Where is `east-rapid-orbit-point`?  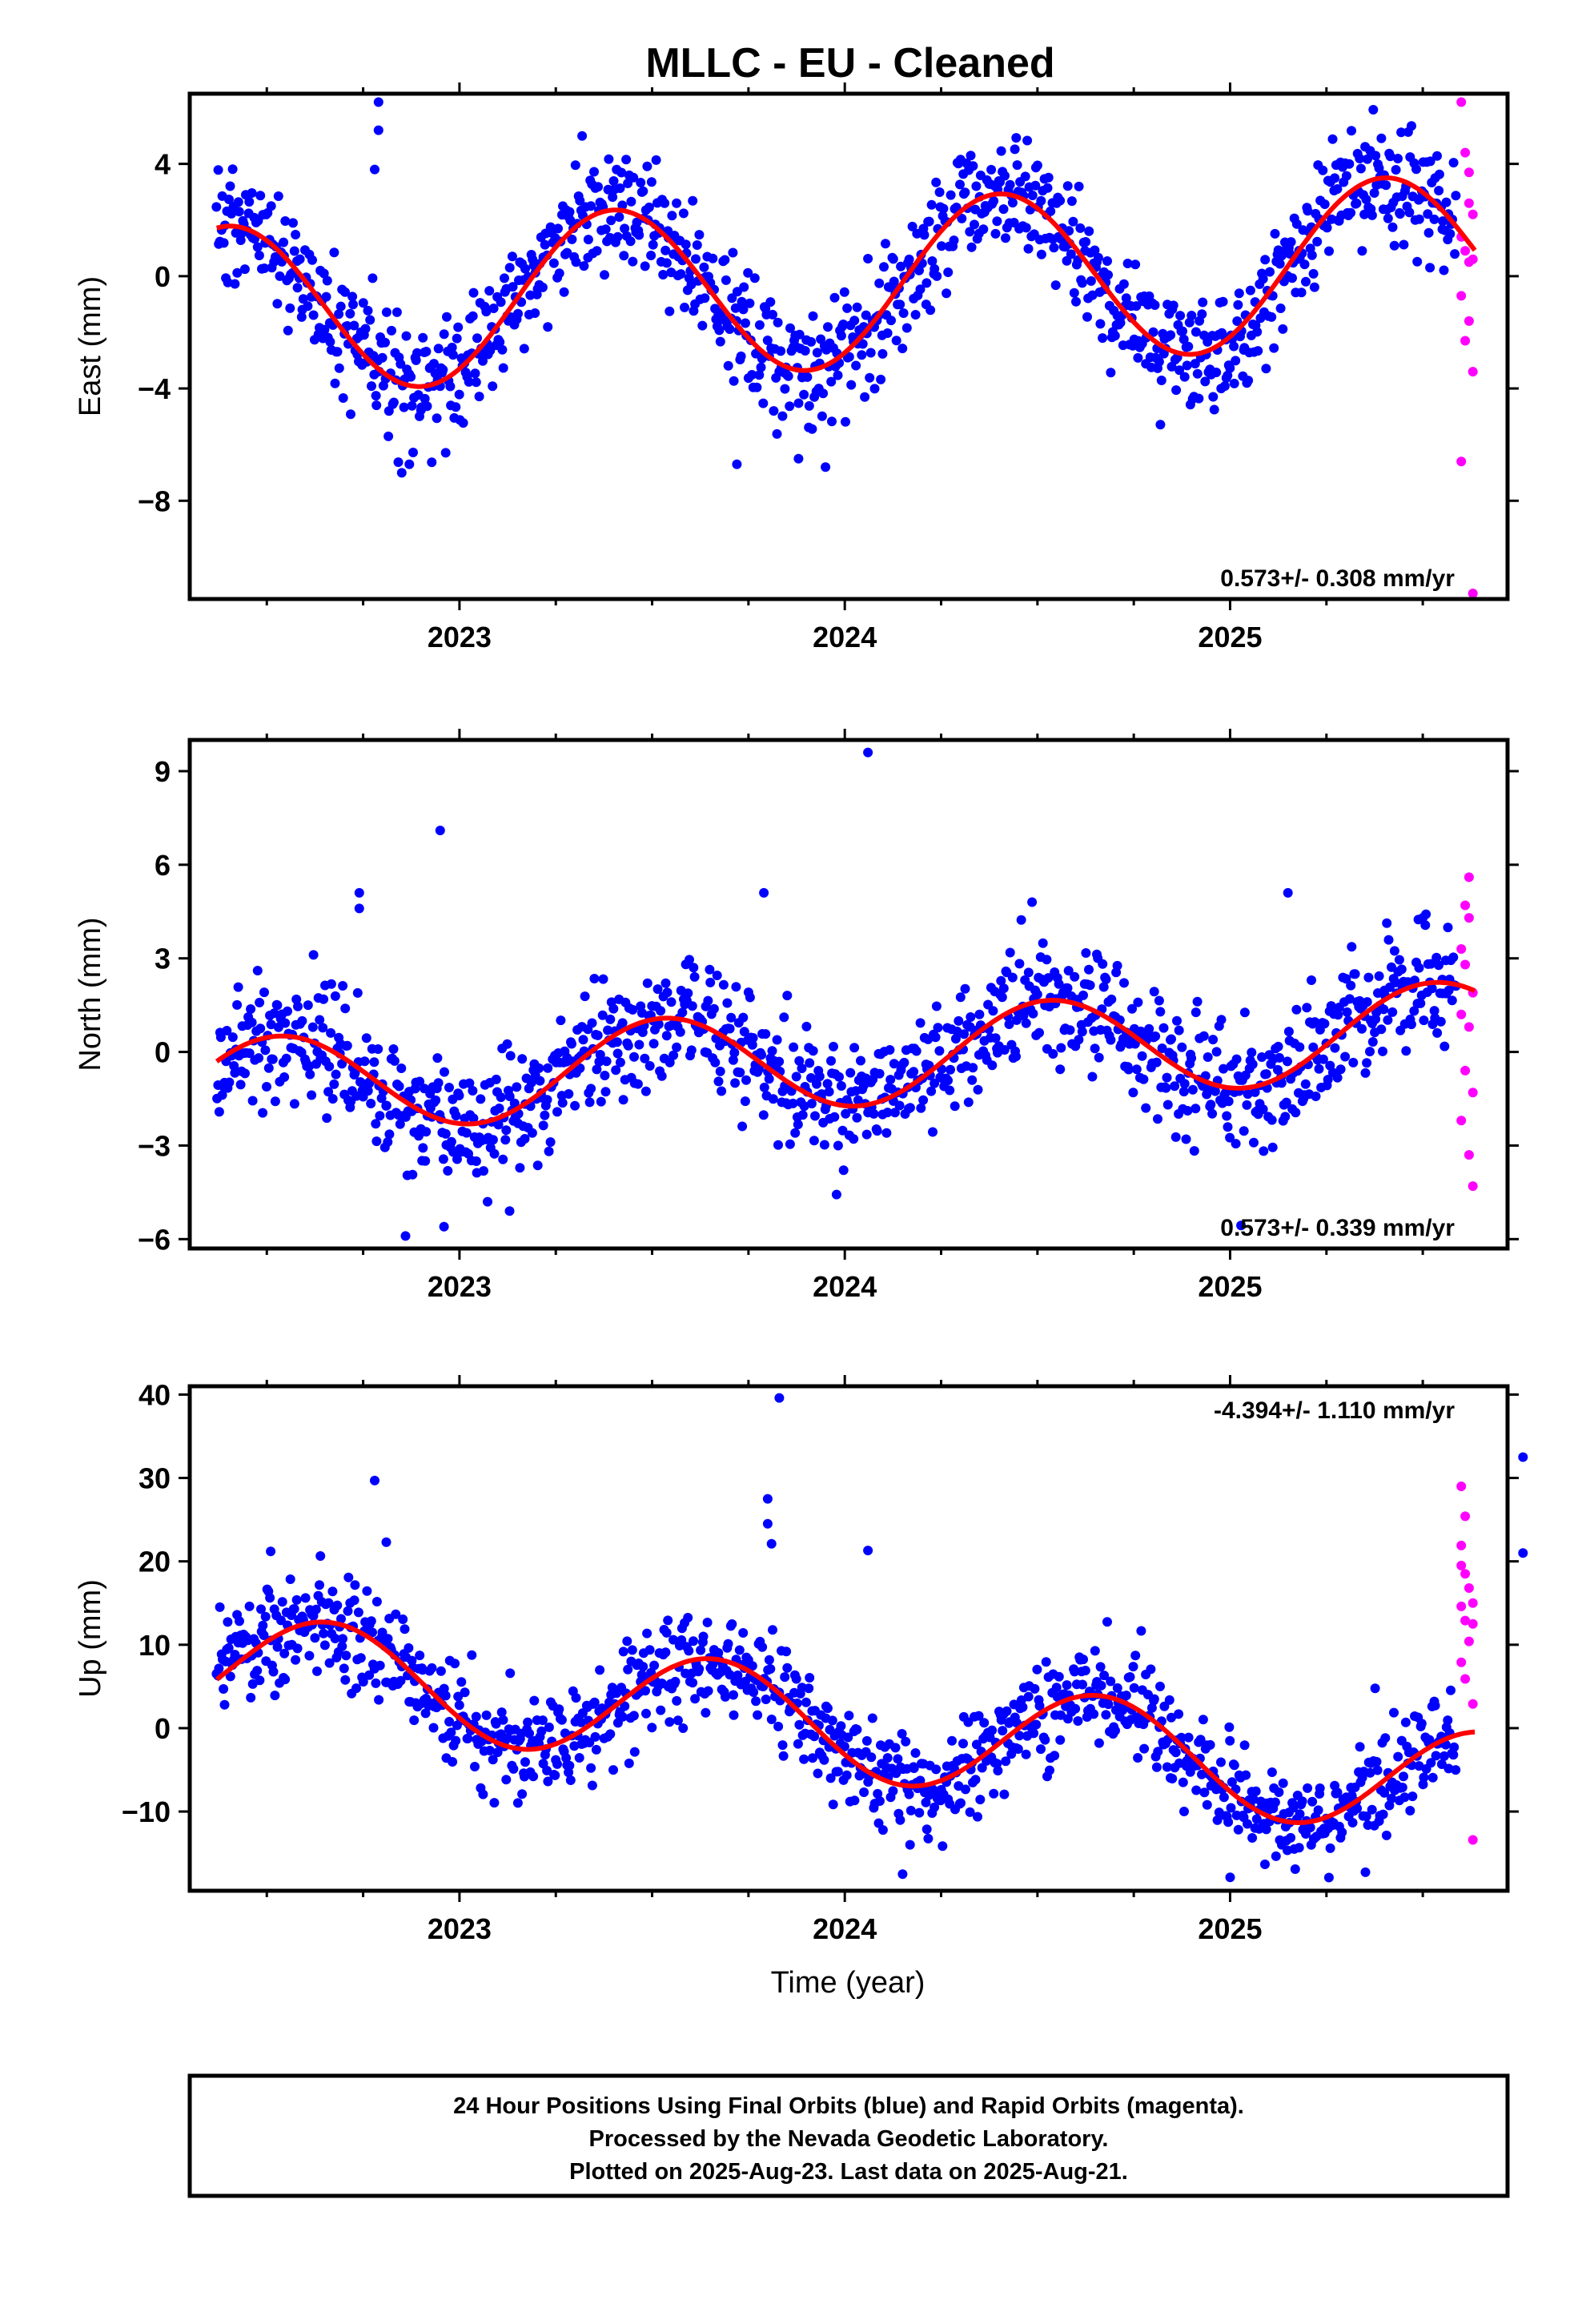 east-rapid-orbit-point is located at coordinates (1473, 372).